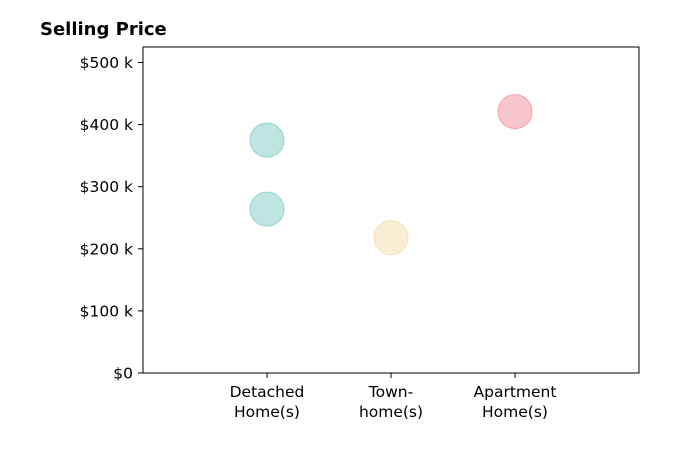  I want to click on x-tick-label: Apartment, so click(515, 392).